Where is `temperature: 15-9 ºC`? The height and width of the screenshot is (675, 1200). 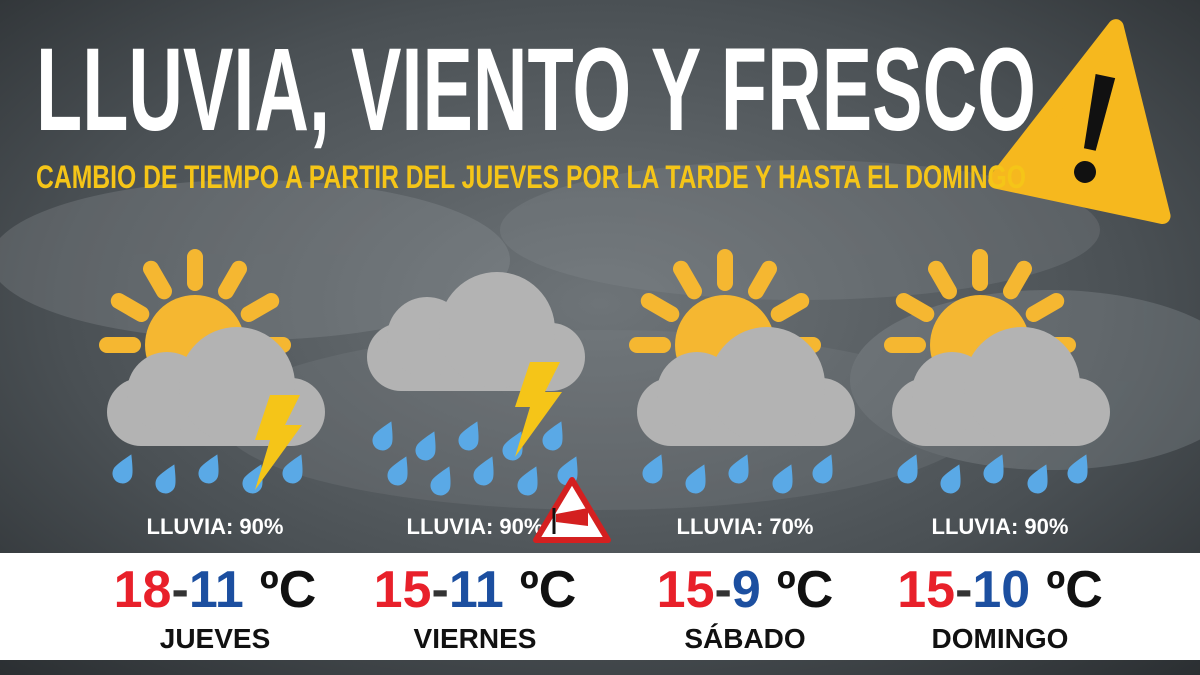 temperature: 15-9 ºC is located at coordinates (745, 590).